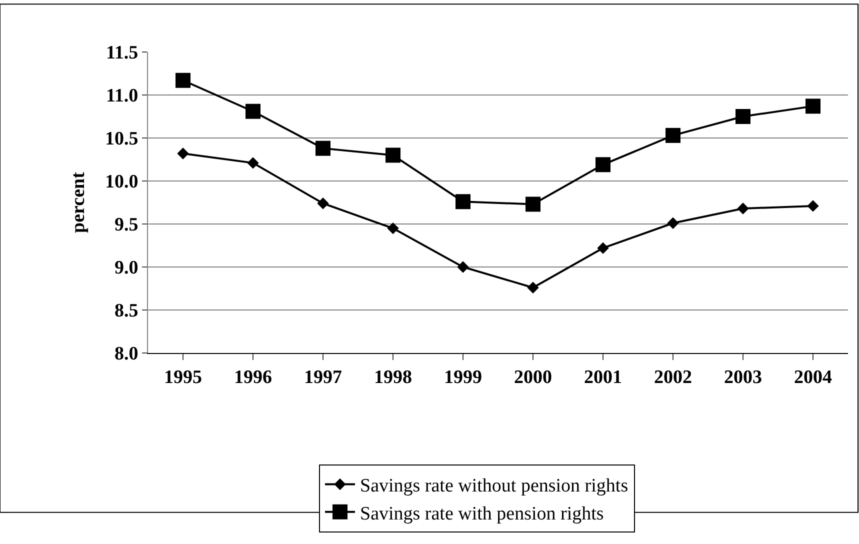 Image resolution: width=859 pixels, height=544 pixels. Describe the element at coordinates (122, 96) in the screenshot. I see `y-tick-label: 11.0` at that location.